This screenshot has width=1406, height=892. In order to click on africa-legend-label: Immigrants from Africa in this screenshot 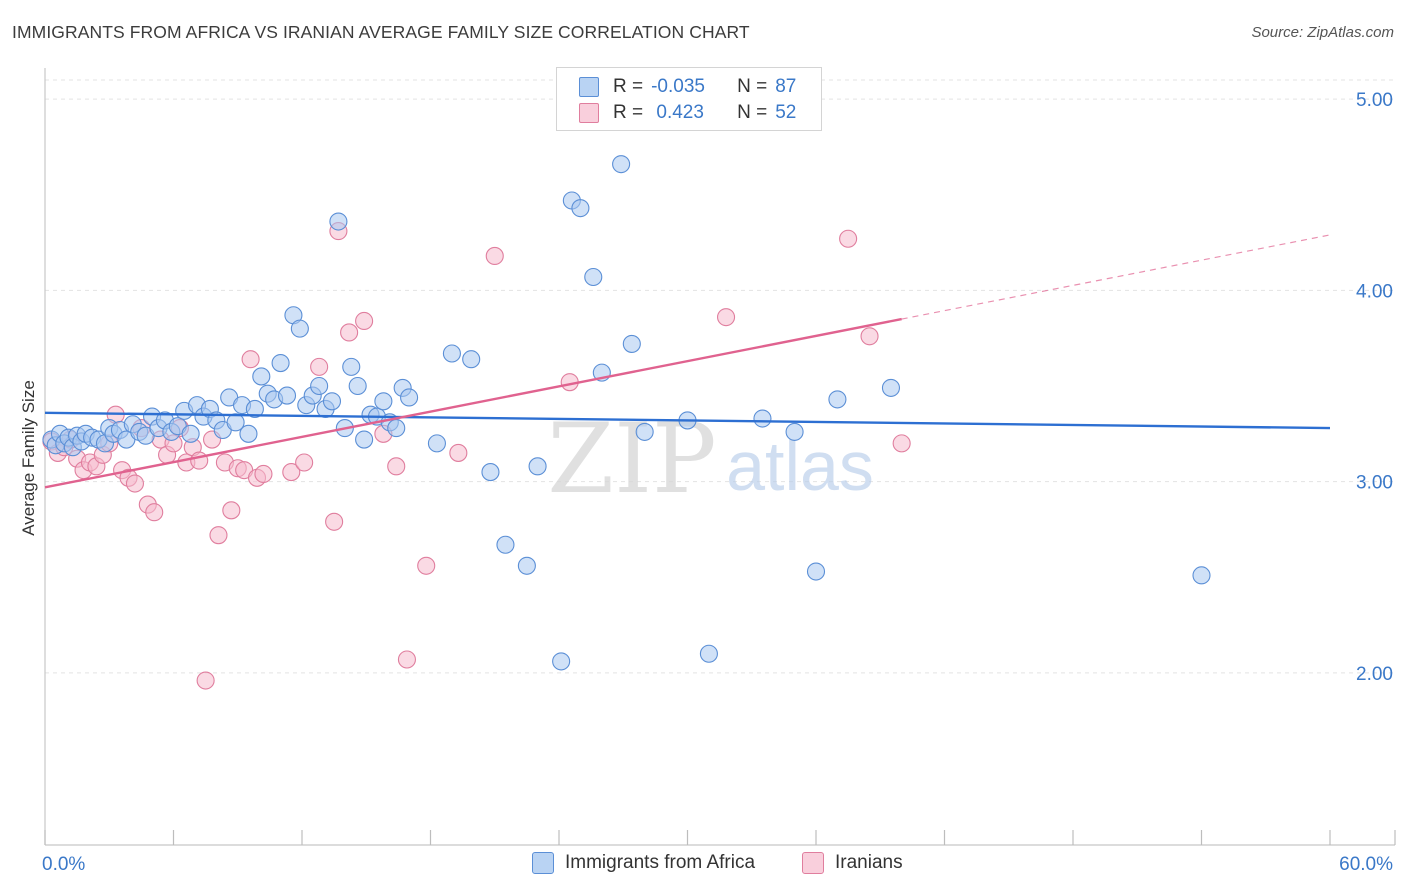, I will do `click(660, 862)`.